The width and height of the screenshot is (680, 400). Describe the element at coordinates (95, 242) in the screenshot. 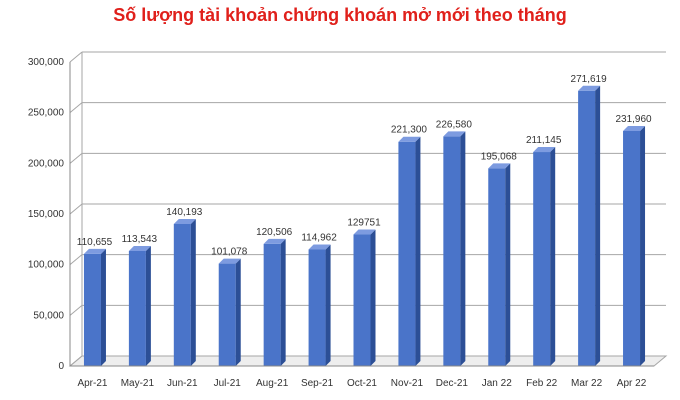

I see `data-label: 110,655` at that location.